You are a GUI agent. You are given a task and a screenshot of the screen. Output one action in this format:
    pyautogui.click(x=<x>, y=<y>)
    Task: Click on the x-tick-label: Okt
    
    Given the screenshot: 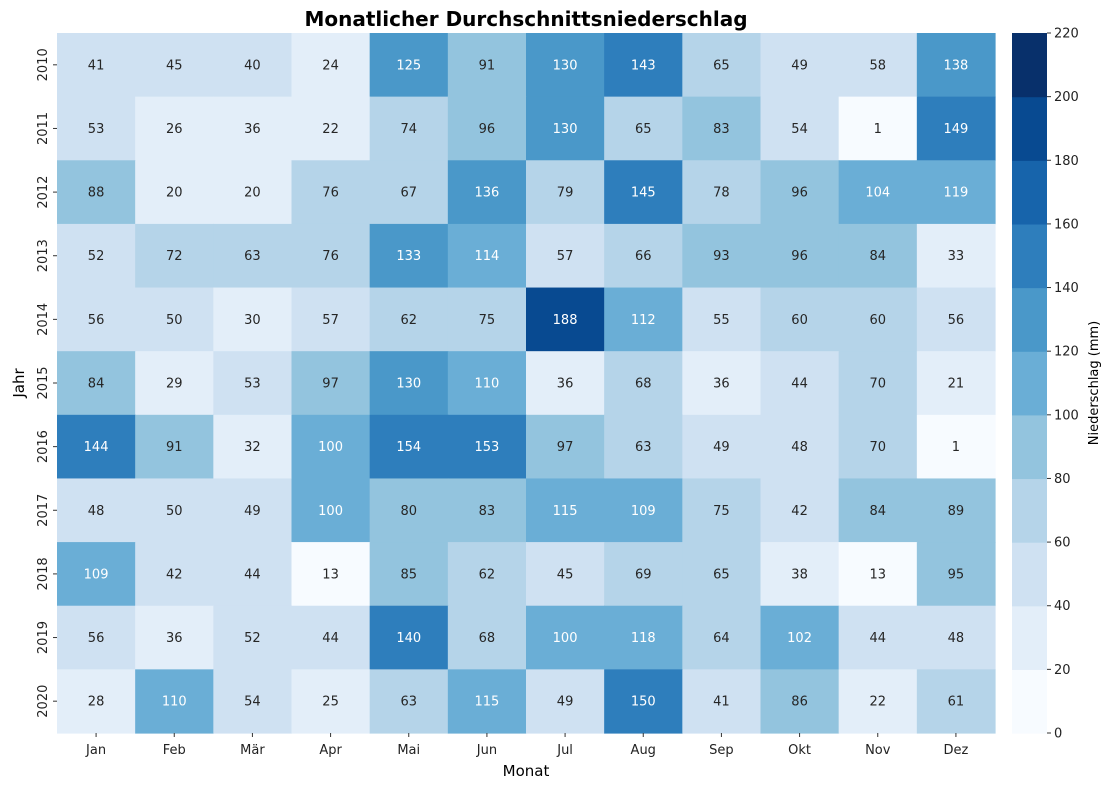 What is the action you would take?
    pyautogui.click(x=799, y=750)
    